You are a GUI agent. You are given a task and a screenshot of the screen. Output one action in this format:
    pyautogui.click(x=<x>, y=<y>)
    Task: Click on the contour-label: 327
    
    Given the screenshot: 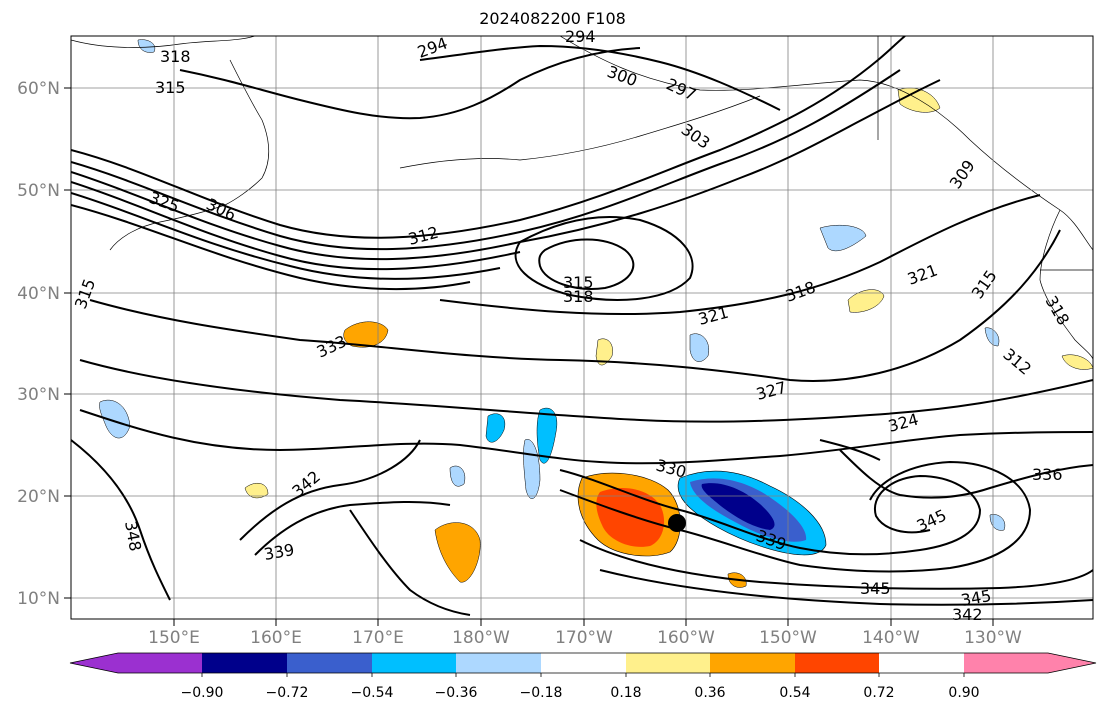 What is the action you would take?
    pyautogui.click(x=771, y=391)
    